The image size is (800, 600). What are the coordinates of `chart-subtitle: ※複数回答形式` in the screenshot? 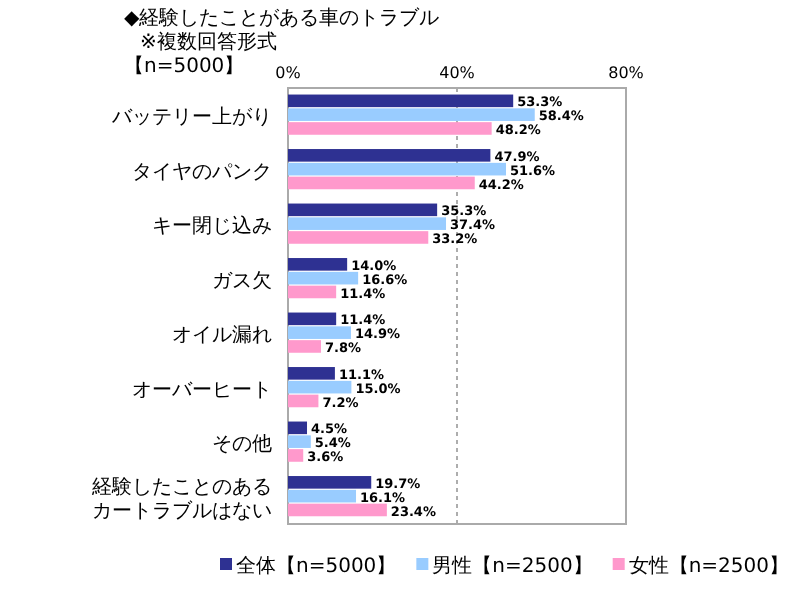 It's located at (208, 42).